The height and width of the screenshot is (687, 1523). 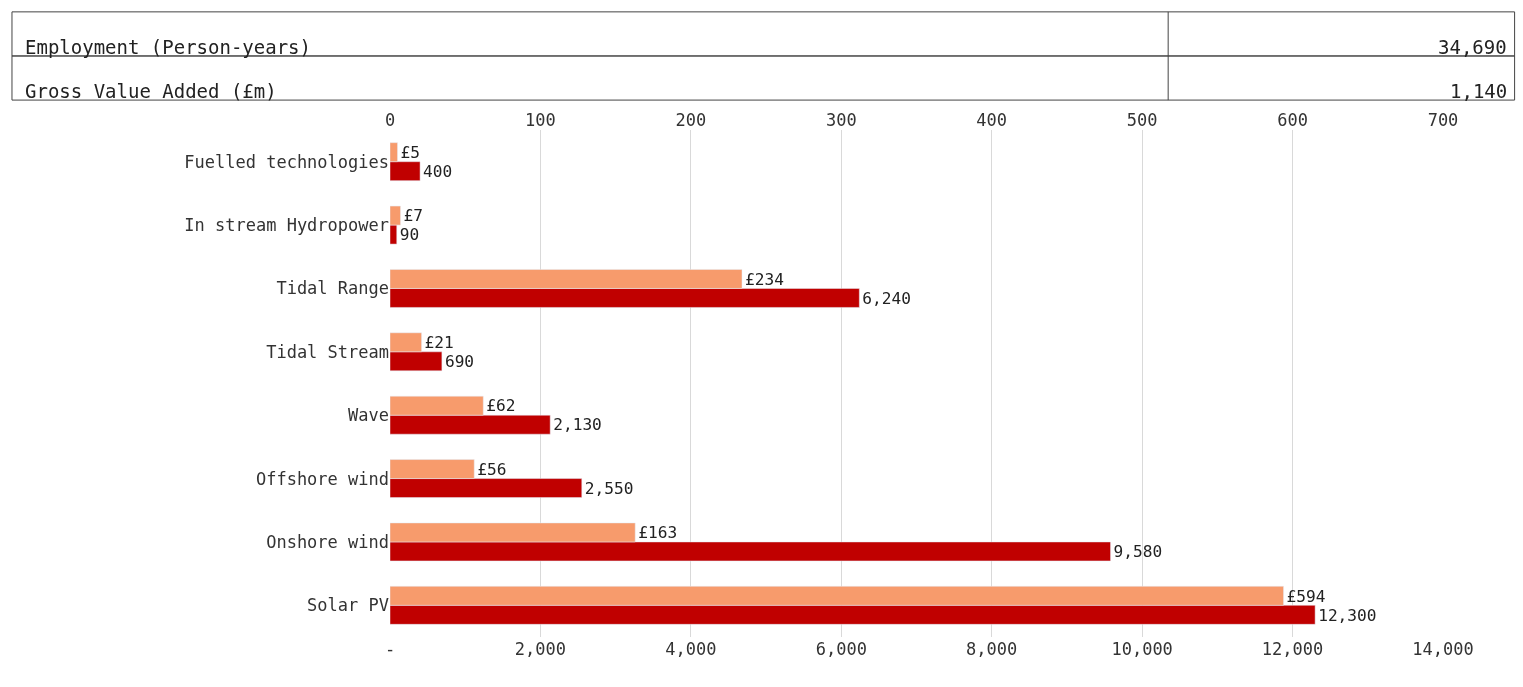 What do you see at coordinates (1306, 596) in the screenshot?
I see `data-label: £594` at bounding box center [1306, 596].